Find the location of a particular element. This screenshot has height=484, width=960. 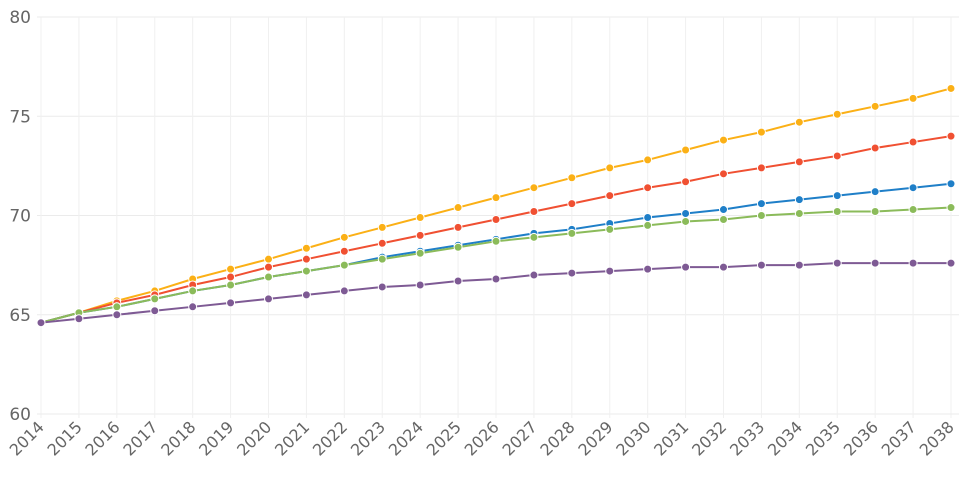

x-tick-label: 2022 is located at coordinates (330, 438).